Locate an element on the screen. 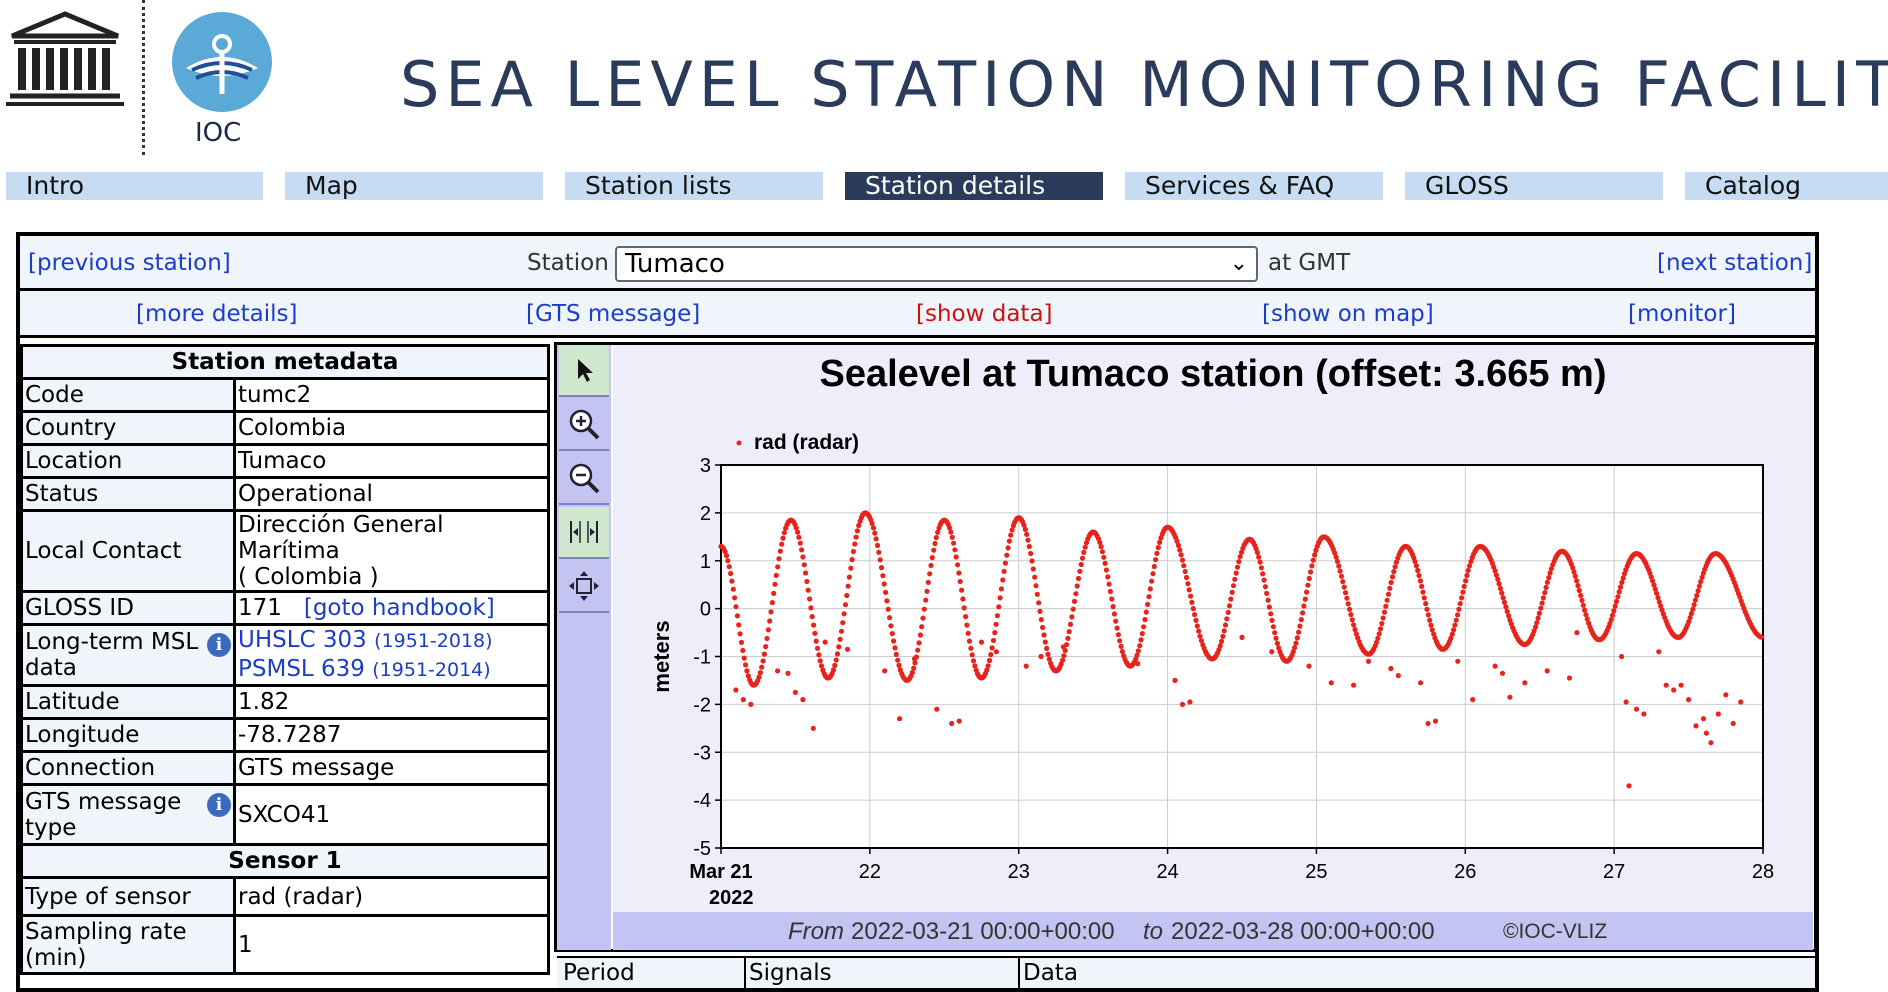 This screenshot has height=992, width=1888. fit-horizontal-icon is located at coordinates (584, 533).